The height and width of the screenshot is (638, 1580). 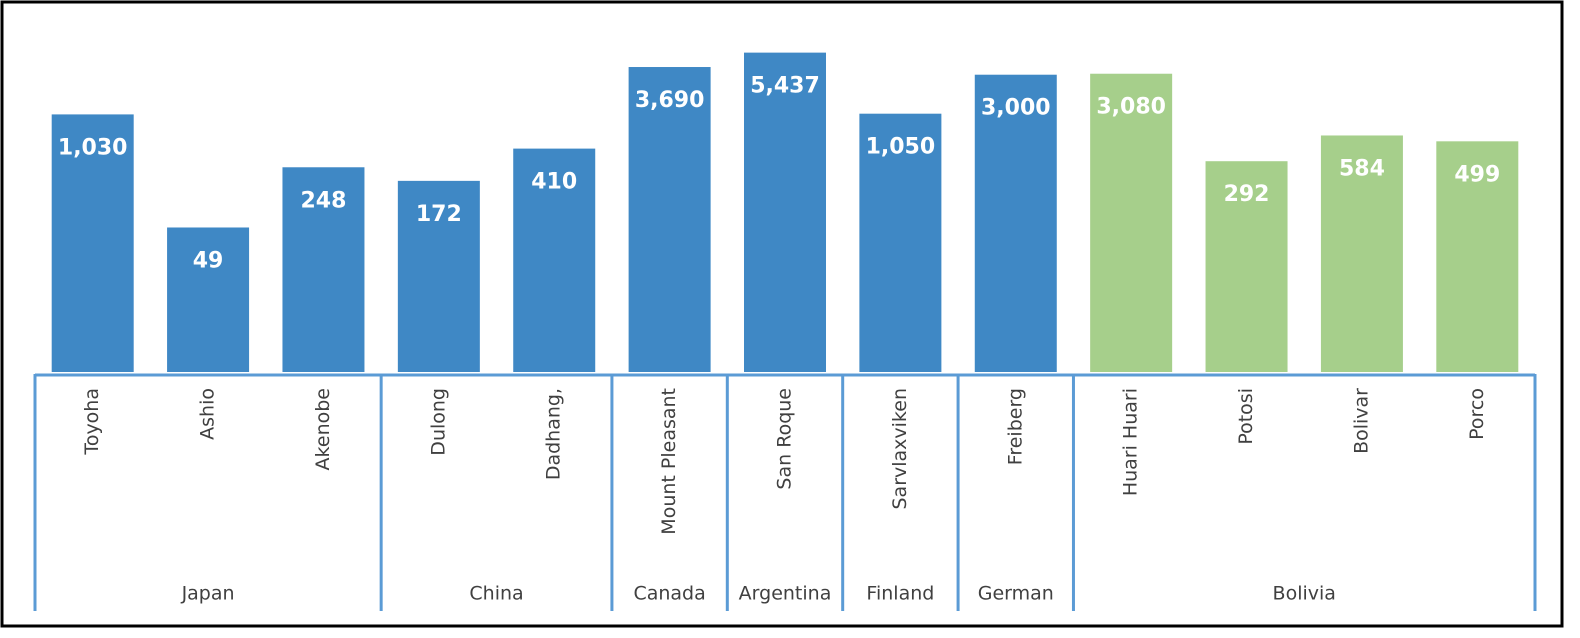 What do you see at coordinates (323, 429) in the screenshot?
I see `x-tick-label: Akenobe` at bounding box center [323, 429].